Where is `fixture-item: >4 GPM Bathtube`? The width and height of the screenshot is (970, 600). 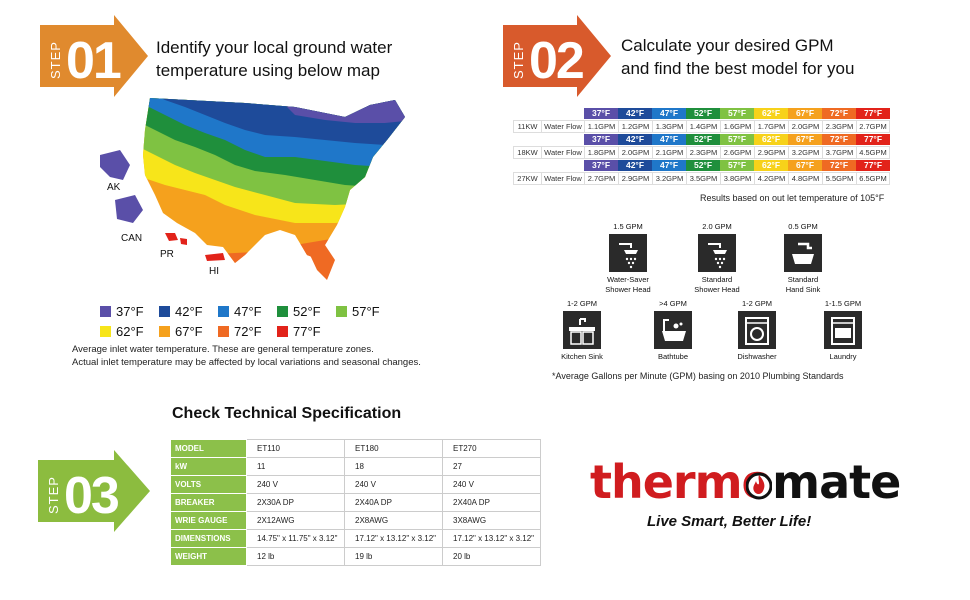 fixture-item: >4 GPM Bathtube is located at coordinates (673, 330).